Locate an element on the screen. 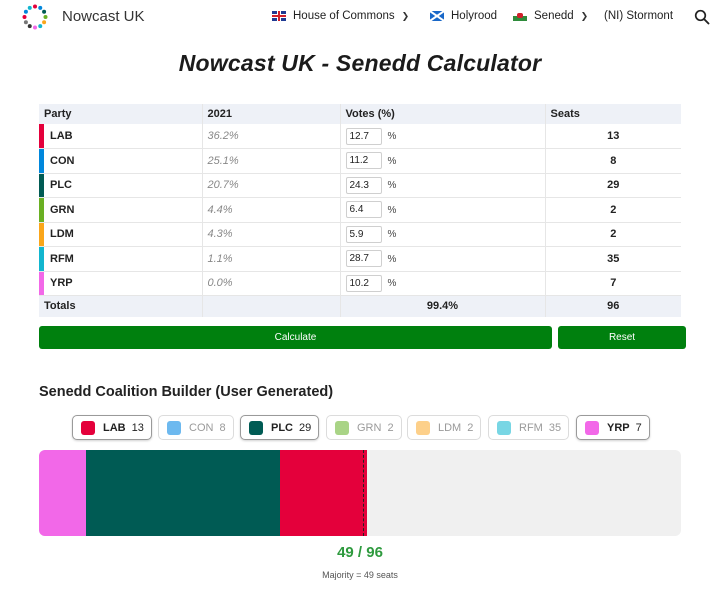 This screenshot has width=720, height=594. coalition-chip-plc: PLC 29 is located at coordinates (280, 427).